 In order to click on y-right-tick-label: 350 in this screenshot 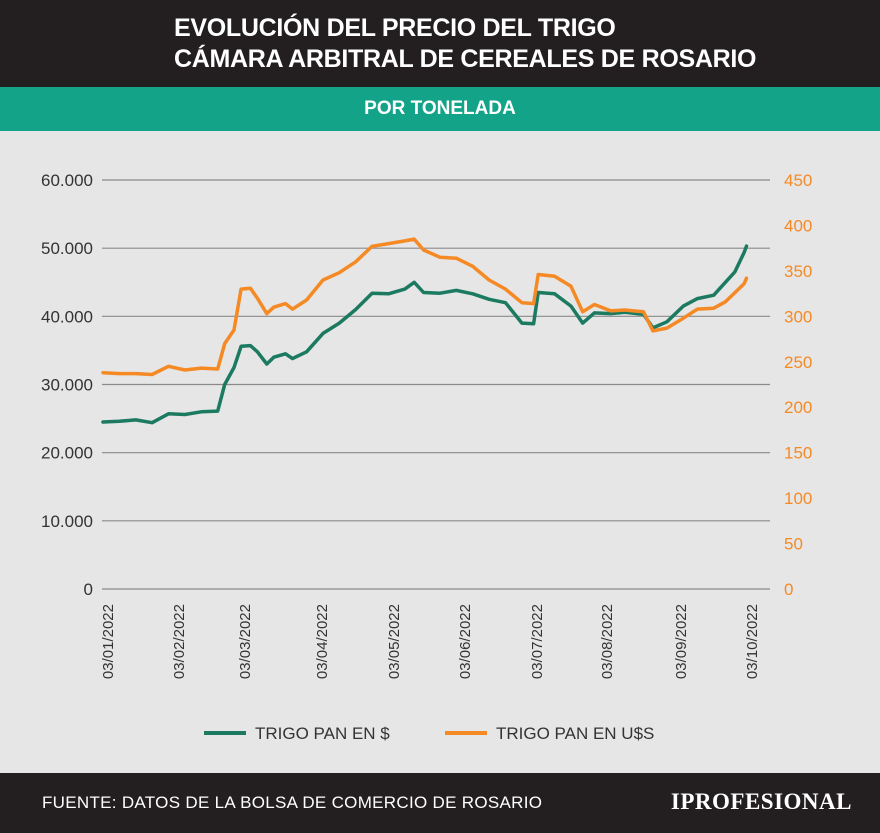, I will do `click(798, 271)`.